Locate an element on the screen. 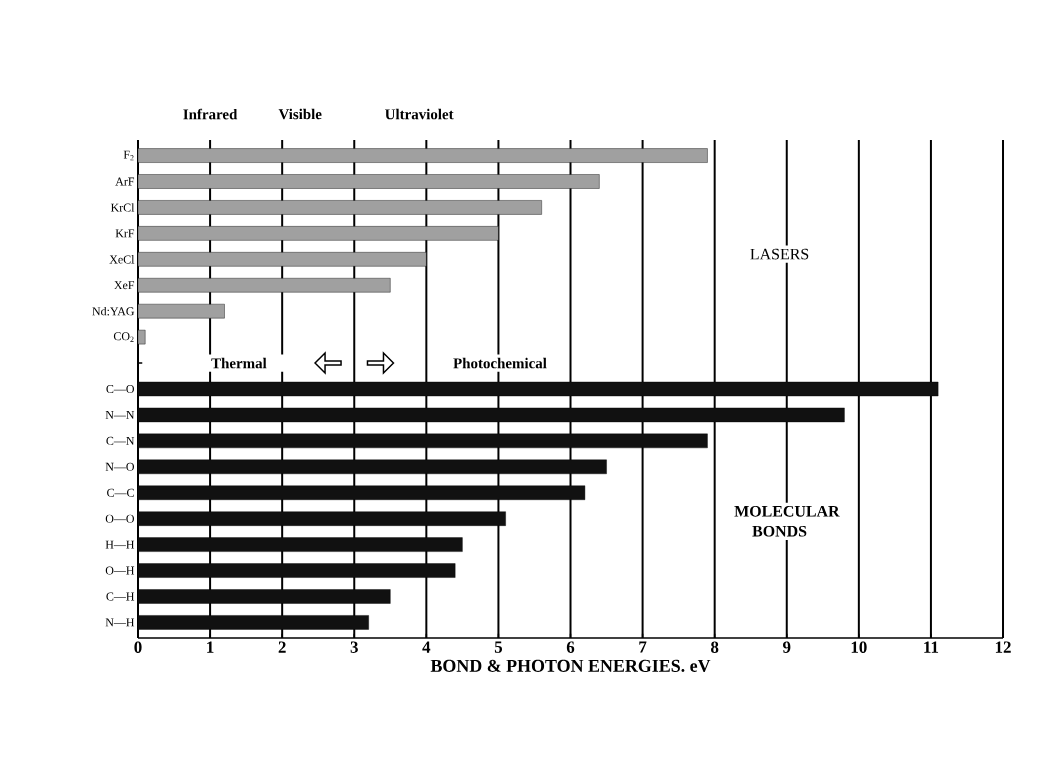  x-tick-label: 0 is located at coordinates (138, 647).